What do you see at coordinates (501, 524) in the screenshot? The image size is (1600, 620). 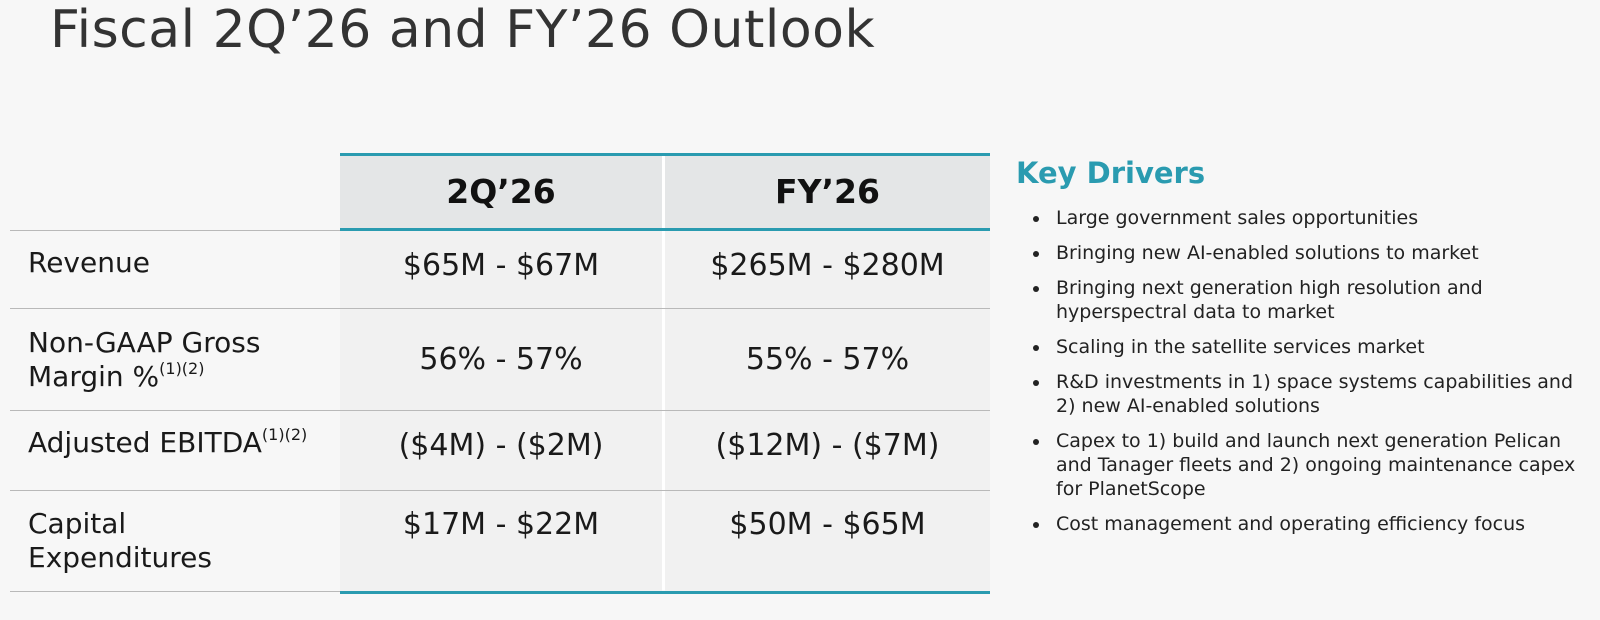 I see `cell-capex-2q26: $17M - $22M` at bounding box center [501, 524].